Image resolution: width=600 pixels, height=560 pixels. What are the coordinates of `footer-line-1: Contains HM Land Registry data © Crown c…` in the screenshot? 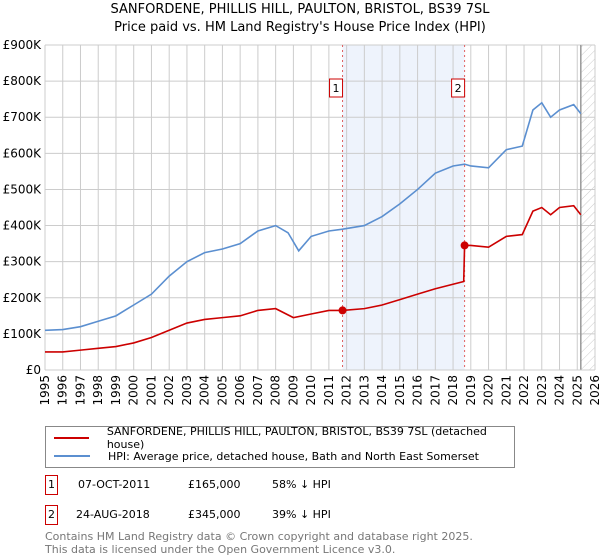 It's located at (259, 536).